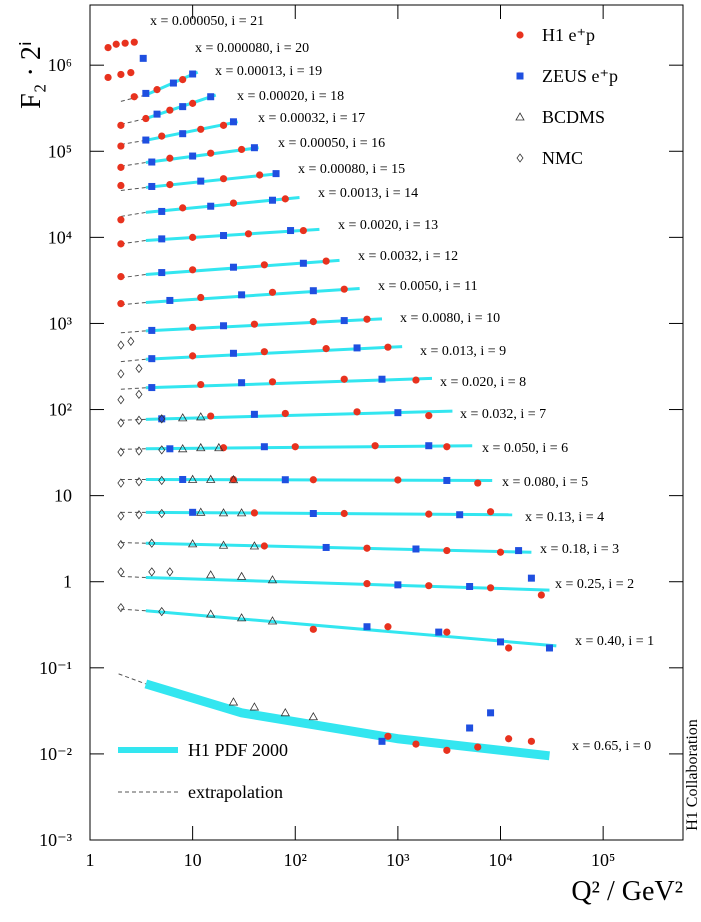 This screenshot has height=922, width=701. I want to click on bin-label: x = 0.0050, i = 11, so click(428, 286).